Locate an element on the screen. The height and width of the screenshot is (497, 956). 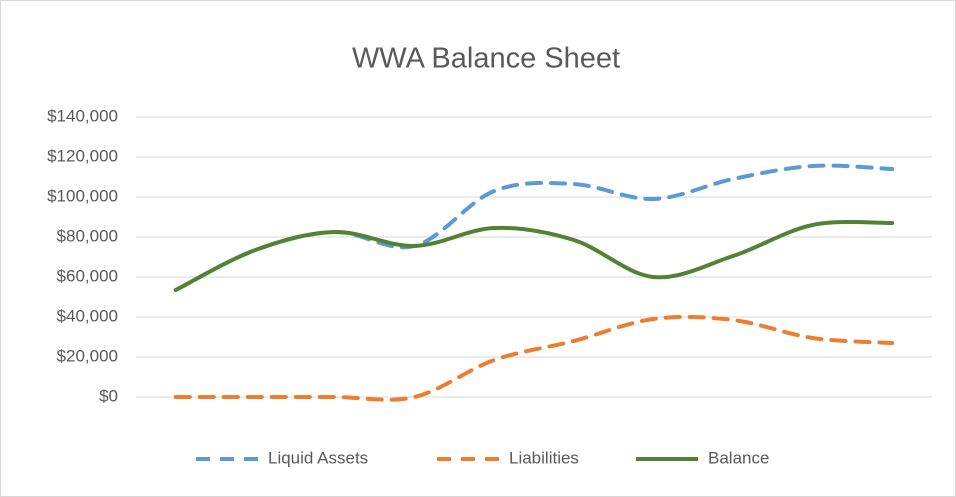
y-tick-label: $80,000 is located at coordinates (87, 235).